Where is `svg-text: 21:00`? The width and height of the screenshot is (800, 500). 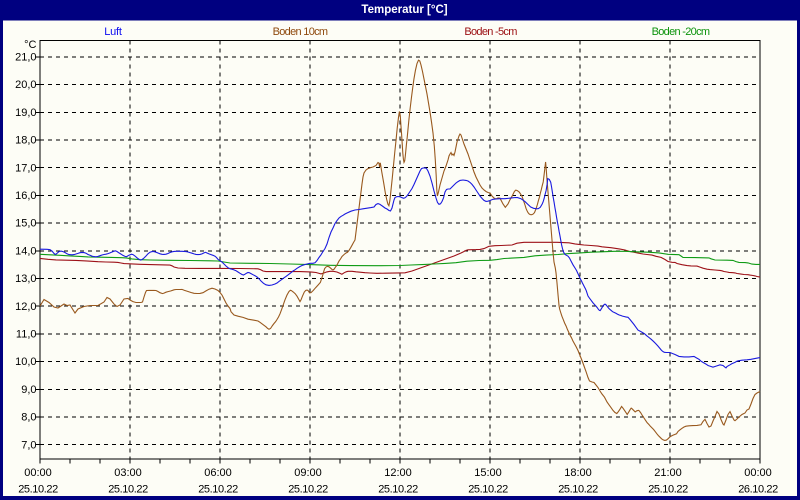 svg-text: 21:00 is located at coordinates (668, 473).